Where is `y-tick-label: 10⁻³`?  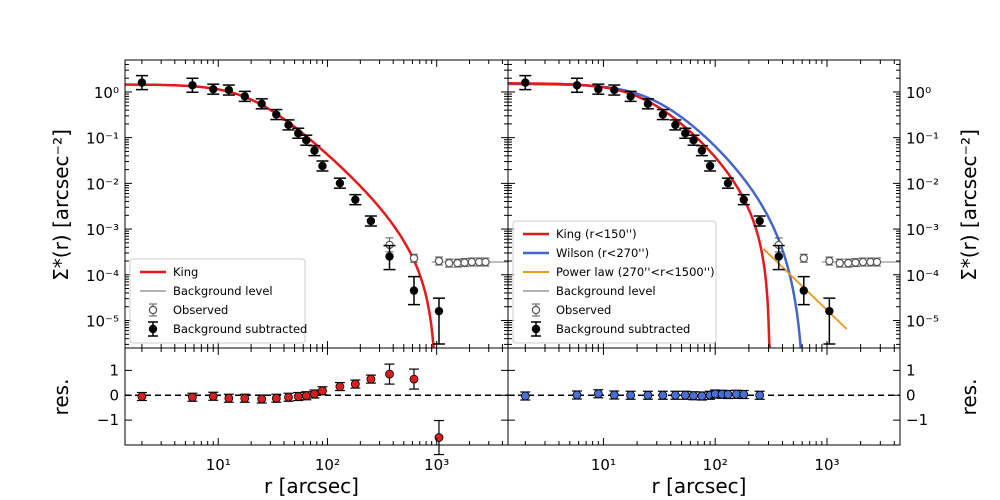
y-tick-label: 10⁻³ is located at coordinates (922, 230).